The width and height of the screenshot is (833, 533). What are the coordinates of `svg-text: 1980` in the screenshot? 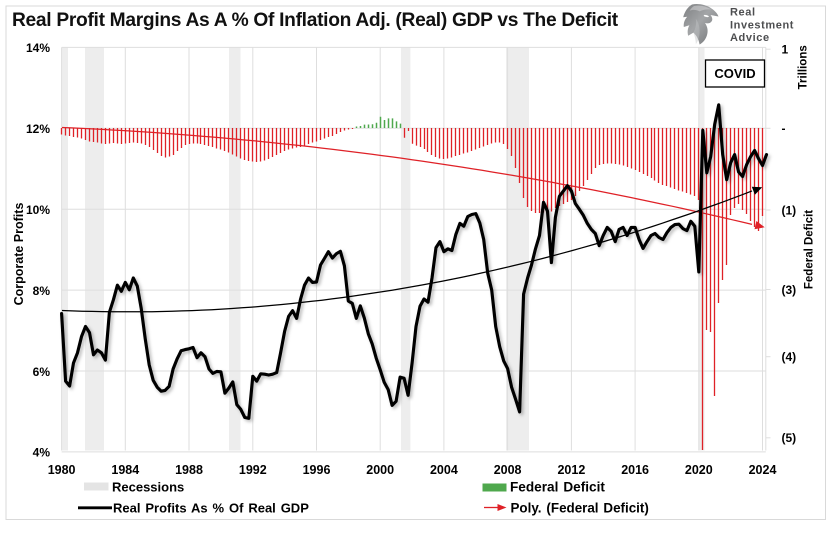 It's located at (62, 470).